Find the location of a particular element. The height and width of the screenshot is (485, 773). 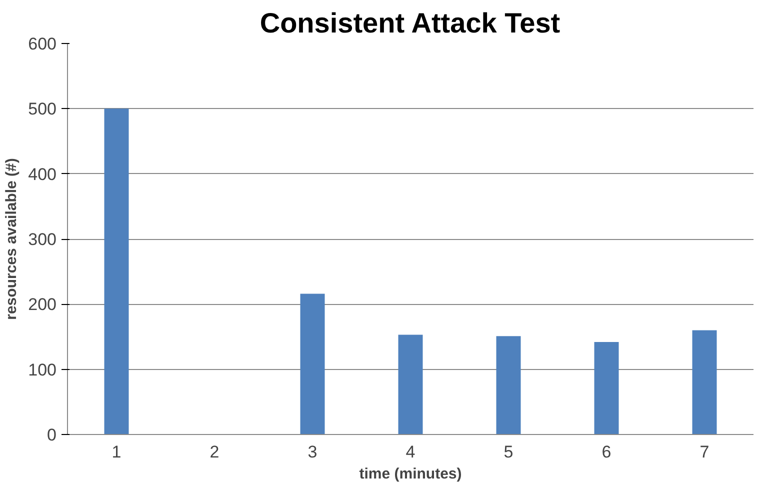

x-tick-label: 3 is located at coordinates (313, 452).